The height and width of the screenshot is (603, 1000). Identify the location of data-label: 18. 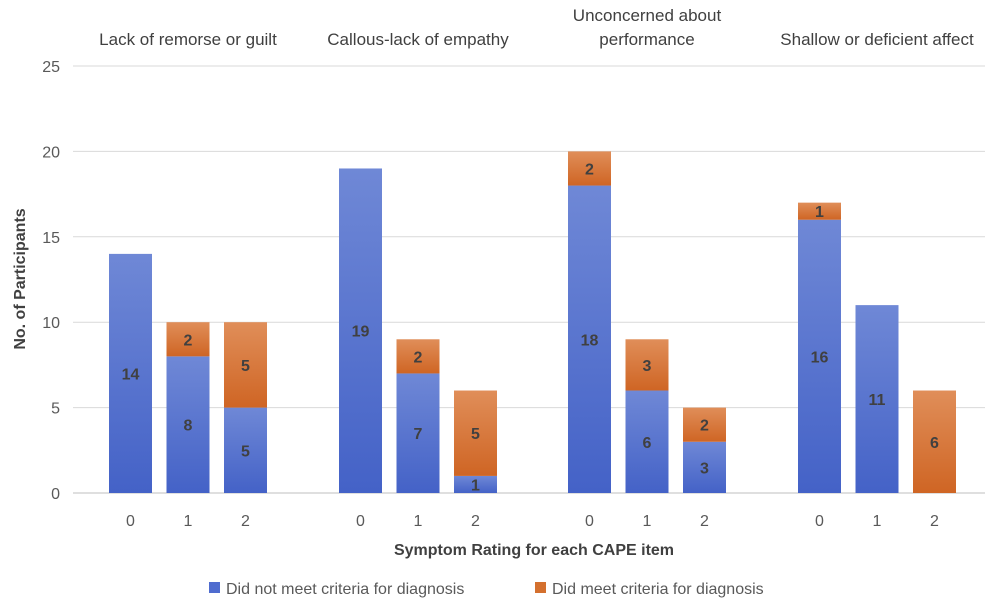
(590, 340).